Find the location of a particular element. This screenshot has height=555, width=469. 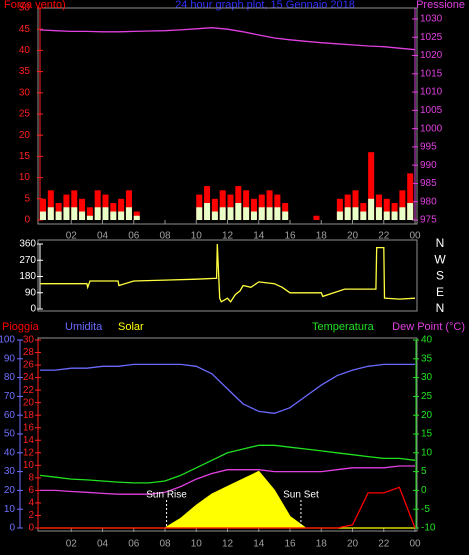

y-tick-label: S is located at coordinates (440, 276).